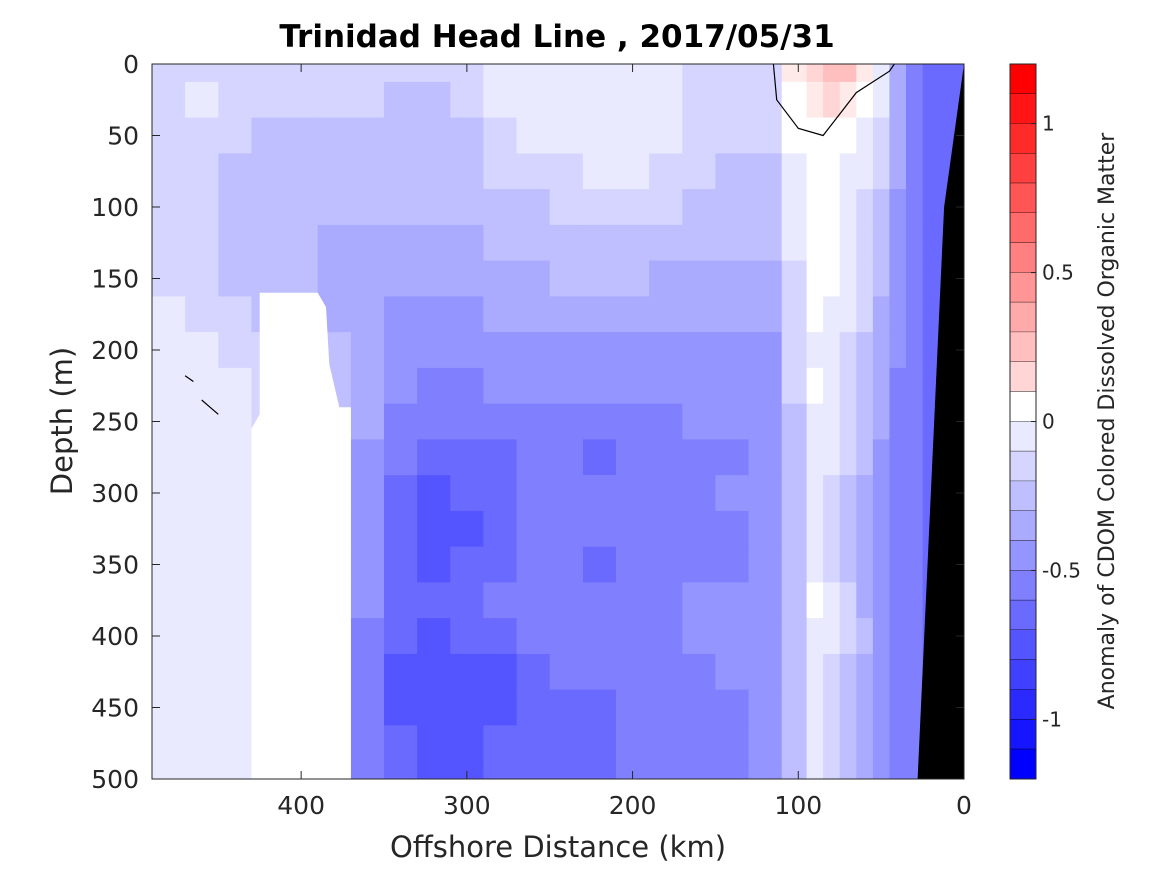 The width and height of the screenshot is (1167, 875). I want to click on y-tick-label: 150, so click(115, 279).